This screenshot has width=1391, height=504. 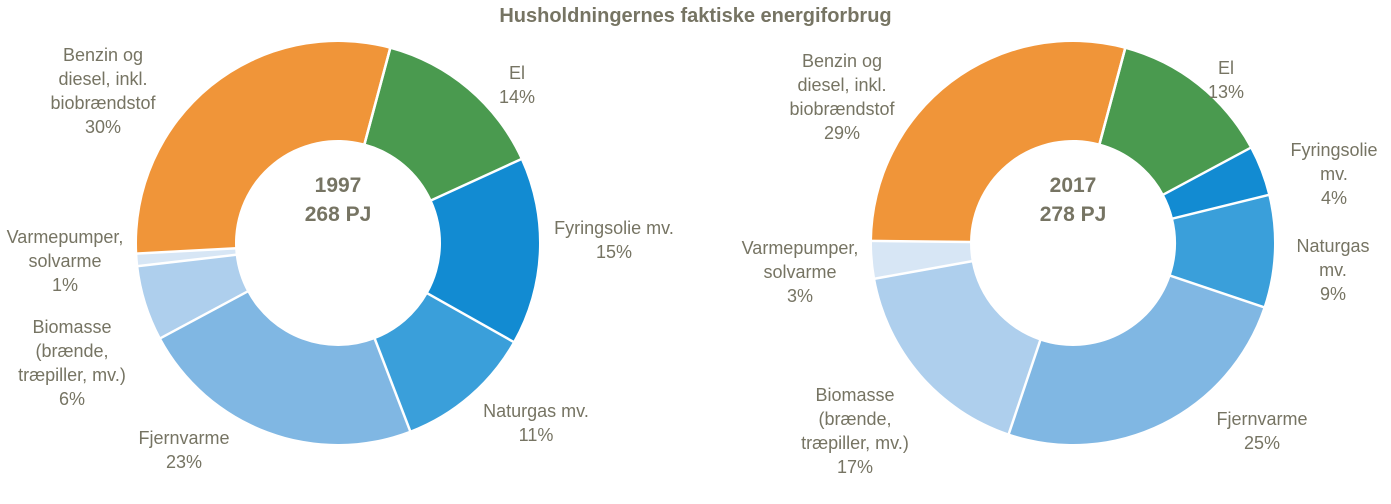 What do you see at coordinates (1222, 251) in the screenshot?
I see `slice-naturgas-2017` at bounding box center [1222, 251].